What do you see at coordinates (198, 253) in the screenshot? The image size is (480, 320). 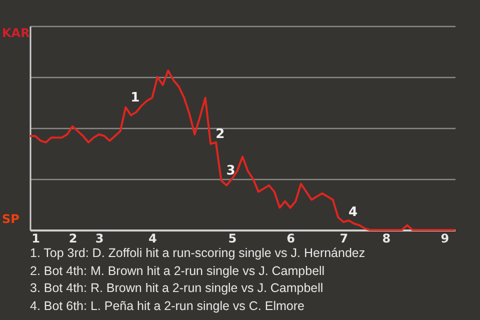 I see `text: 1. Top 3rd: D. Zoffoli hit a run-scoring single vs J. Hernández` at bounding box center [198, 253].